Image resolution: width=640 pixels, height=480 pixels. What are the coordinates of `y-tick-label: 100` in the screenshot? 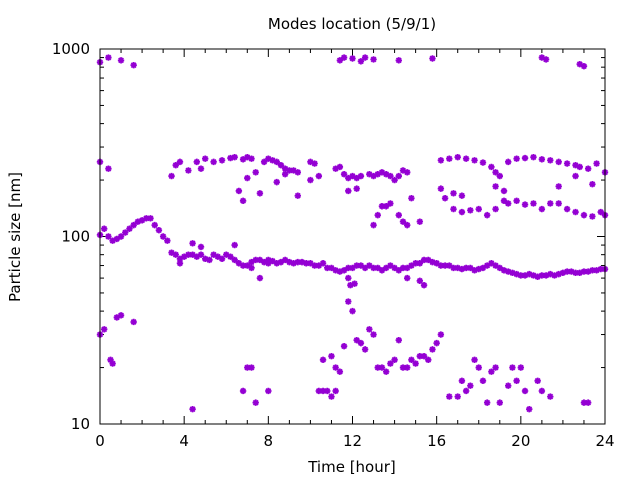 It's located at (75, 237).